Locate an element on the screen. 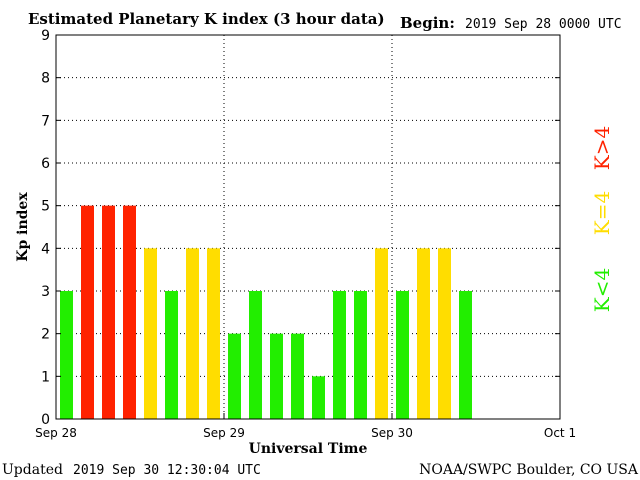  y-tick-label: 8 is located at coordinates (45, 79).